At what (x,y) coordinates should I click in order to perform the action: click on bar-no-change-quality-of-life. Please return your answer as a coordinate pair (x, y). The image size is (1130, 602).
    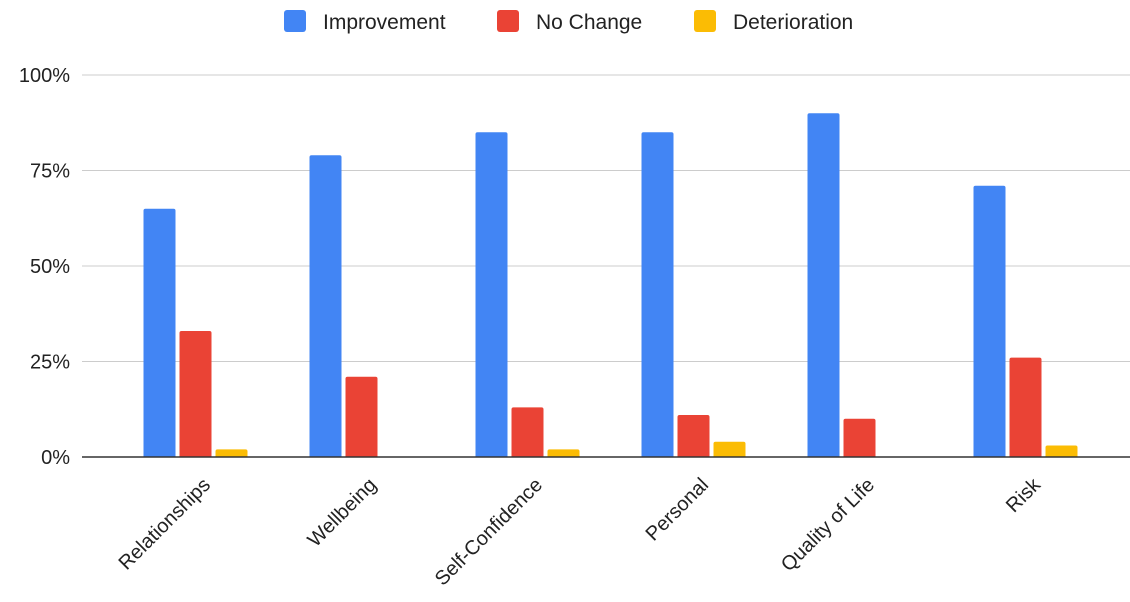
    Looking at the image, I should click on (859, 437).